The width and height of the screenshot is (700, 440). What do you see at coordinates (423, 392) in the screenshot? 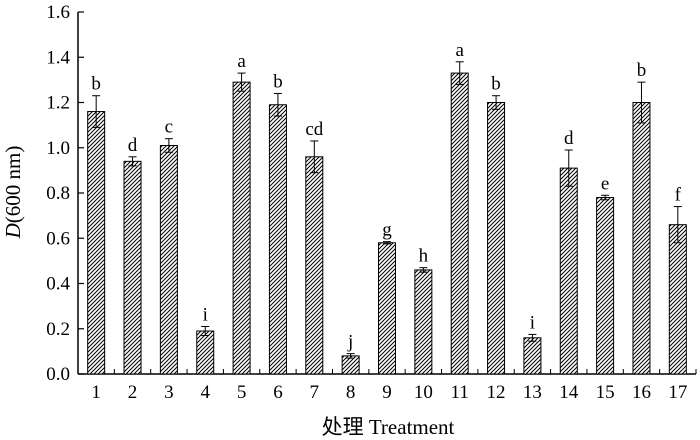
I see `x-tick-label: 10` at bounding box center [423, 392].